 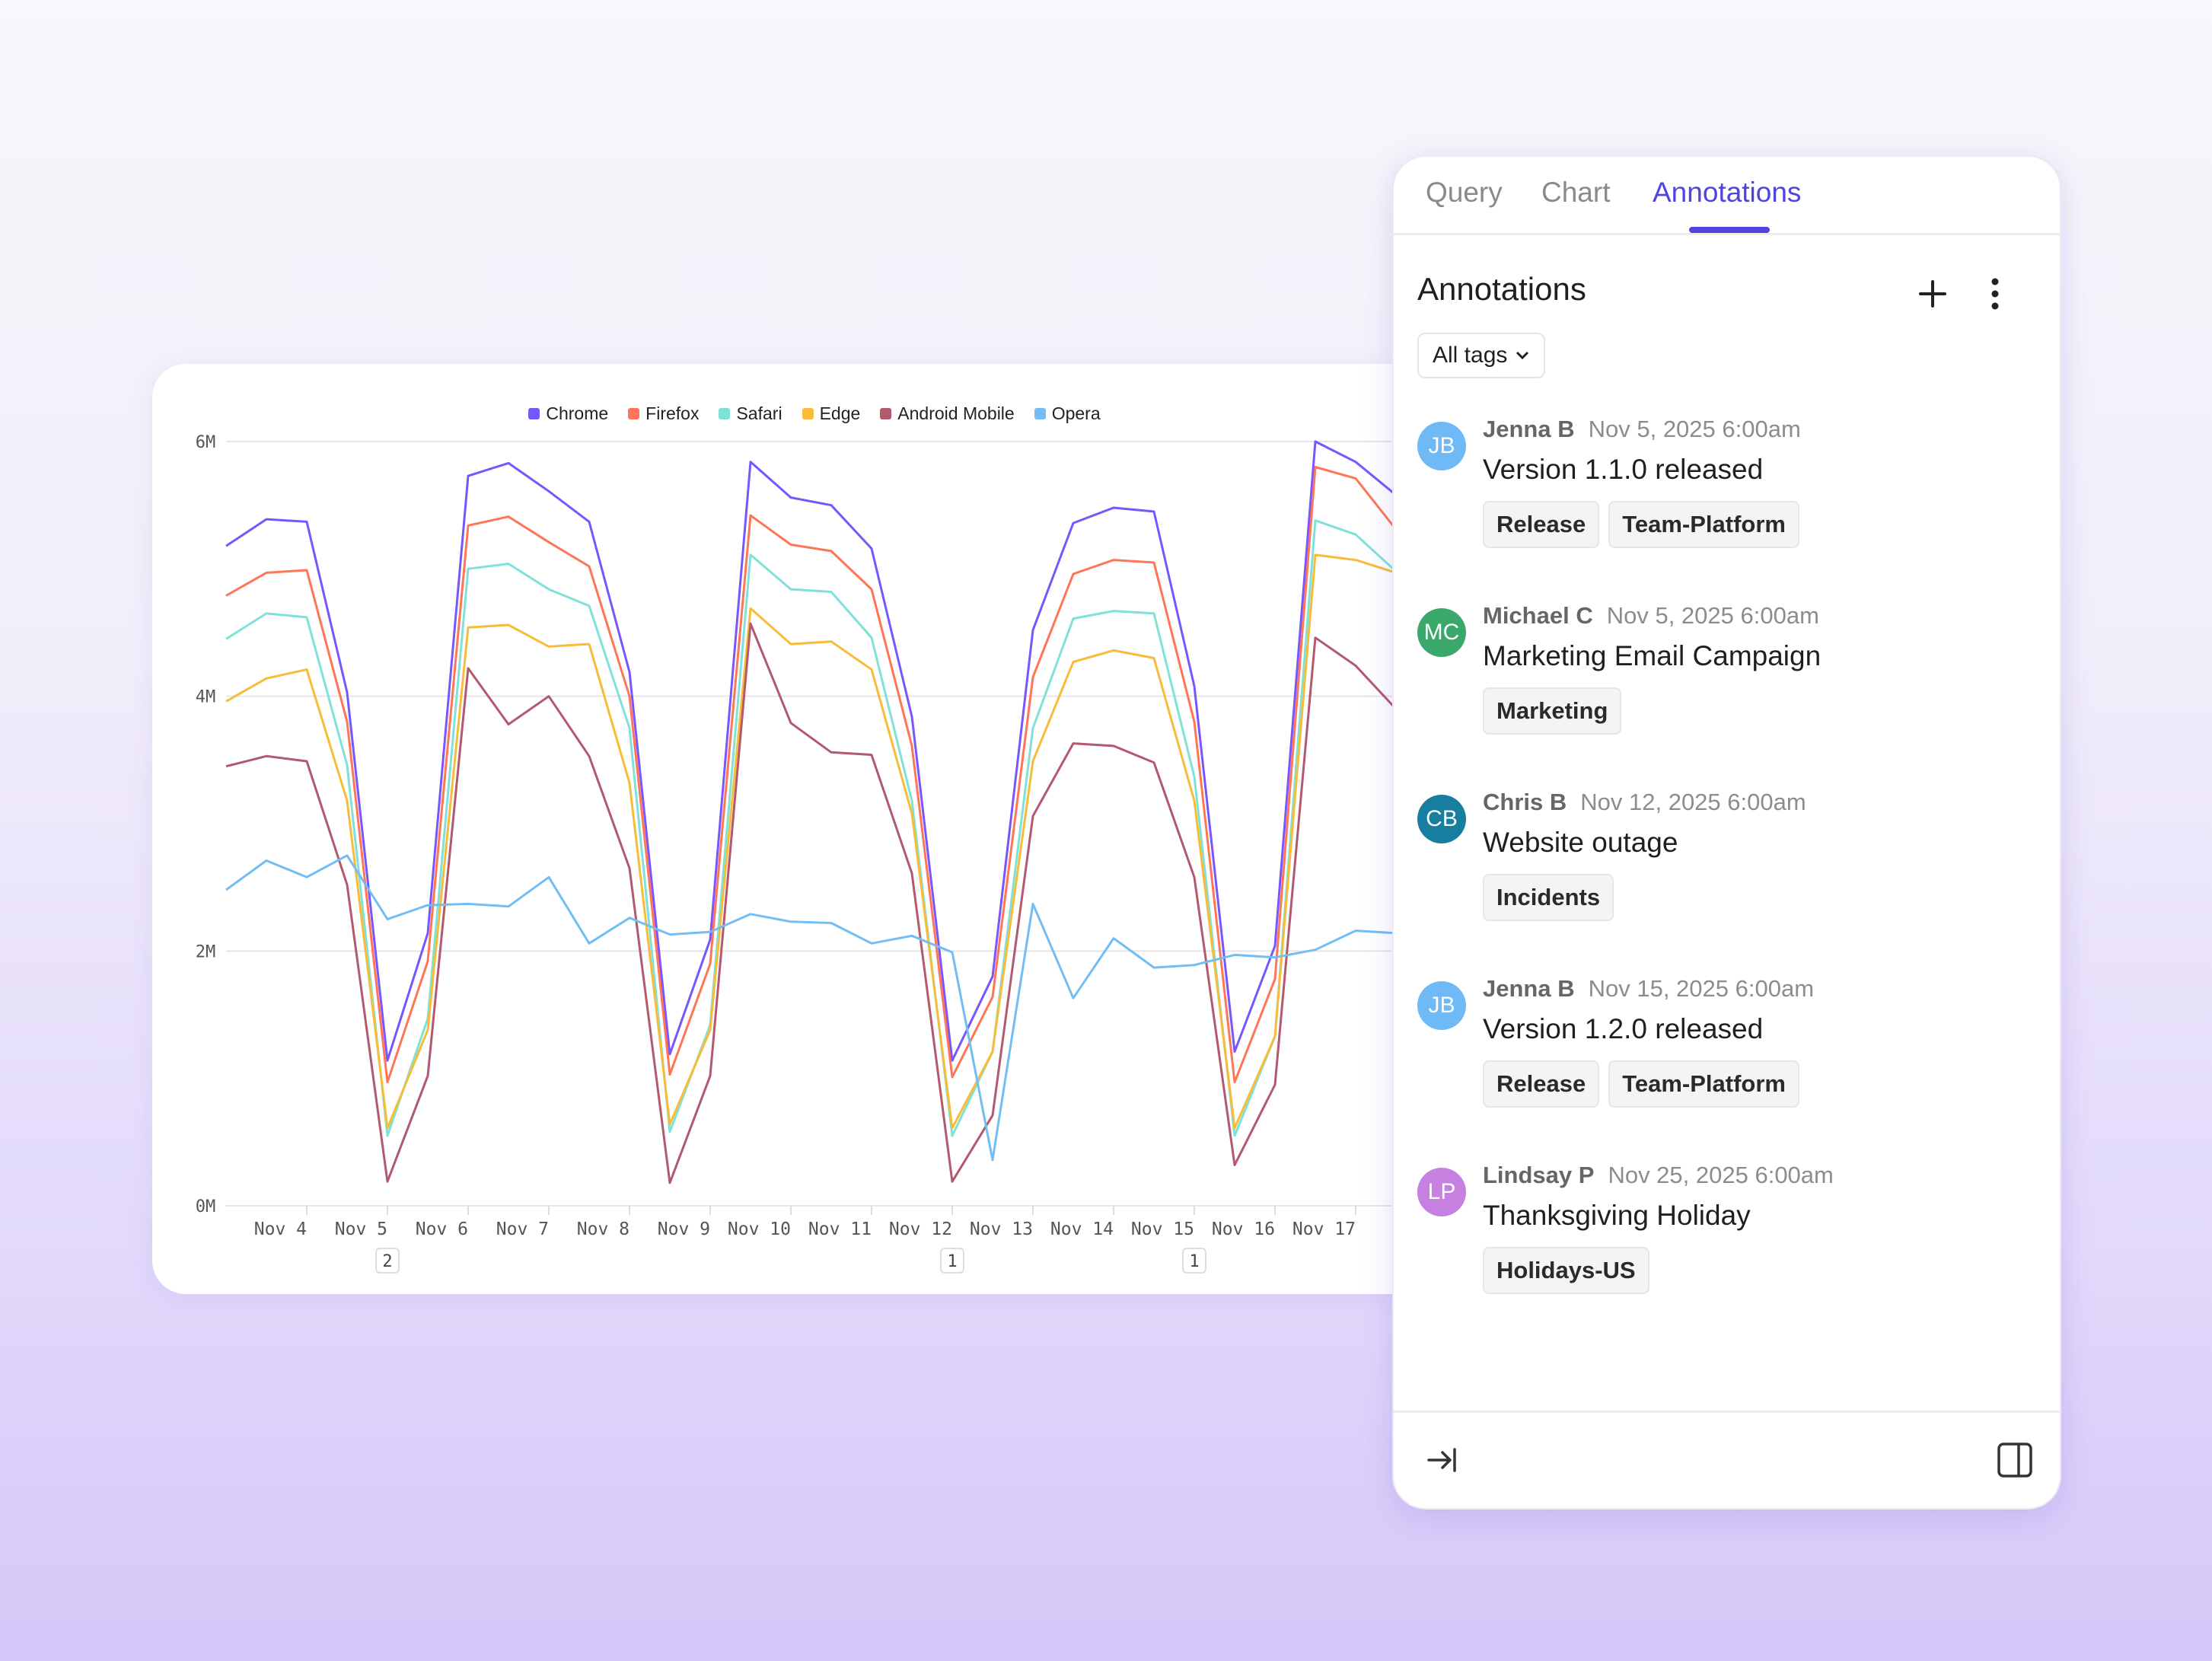 I want to click on legend-item: Chrome, so click(x=568, y=414).